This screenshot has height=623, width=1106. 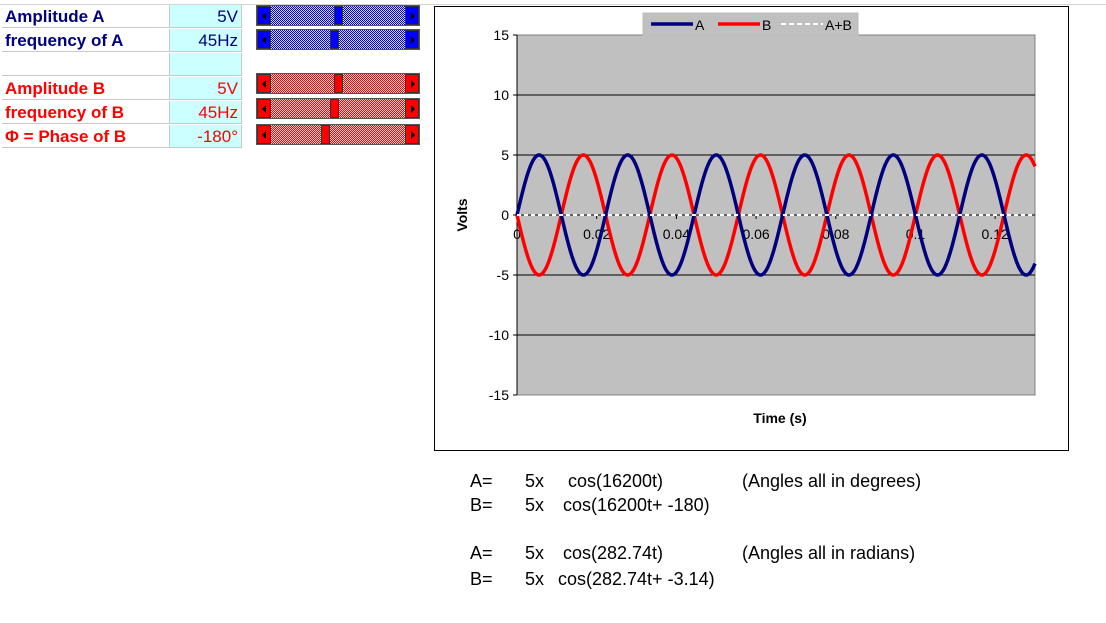 I want to click on series-a-line, so click(x=776, y=215).